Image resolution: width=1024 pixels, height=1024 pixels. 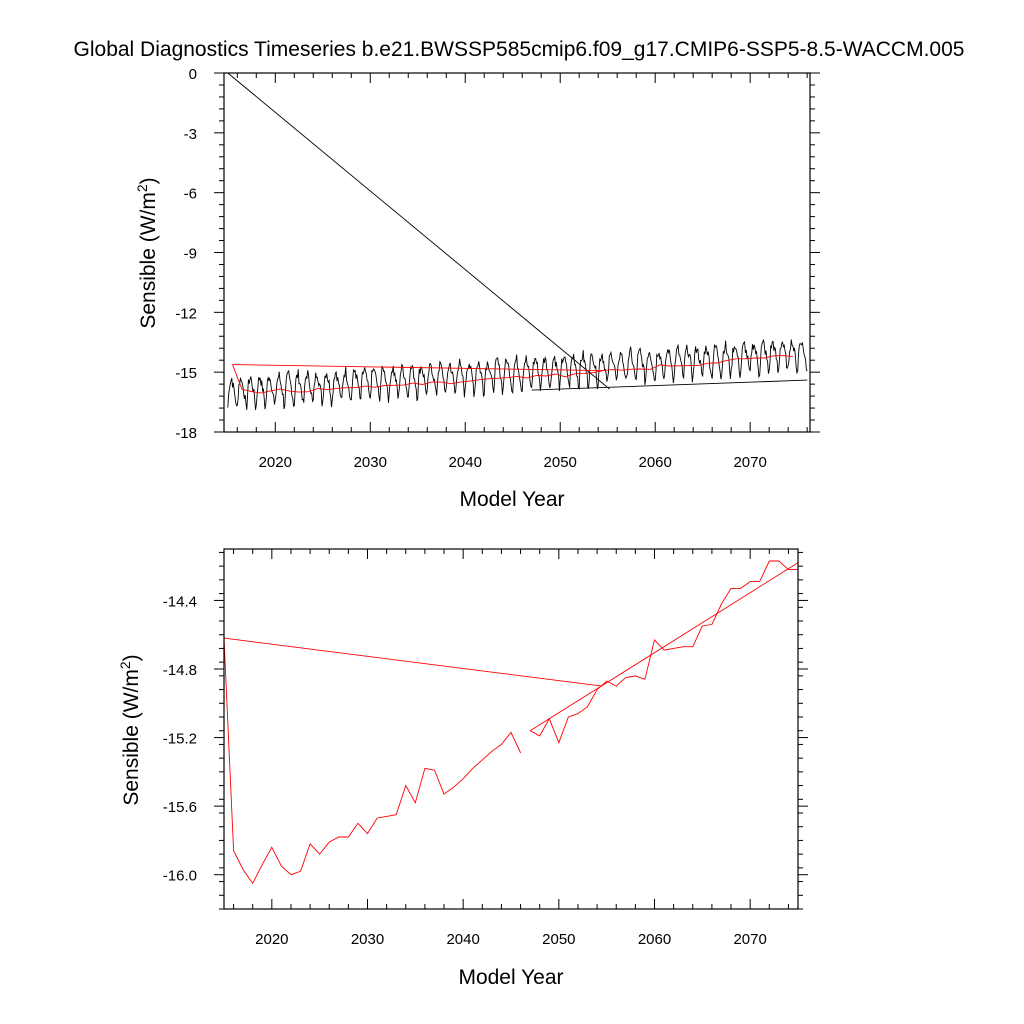 I want to click on top-y-axis-title-close: ), so click(x=148, y=180).